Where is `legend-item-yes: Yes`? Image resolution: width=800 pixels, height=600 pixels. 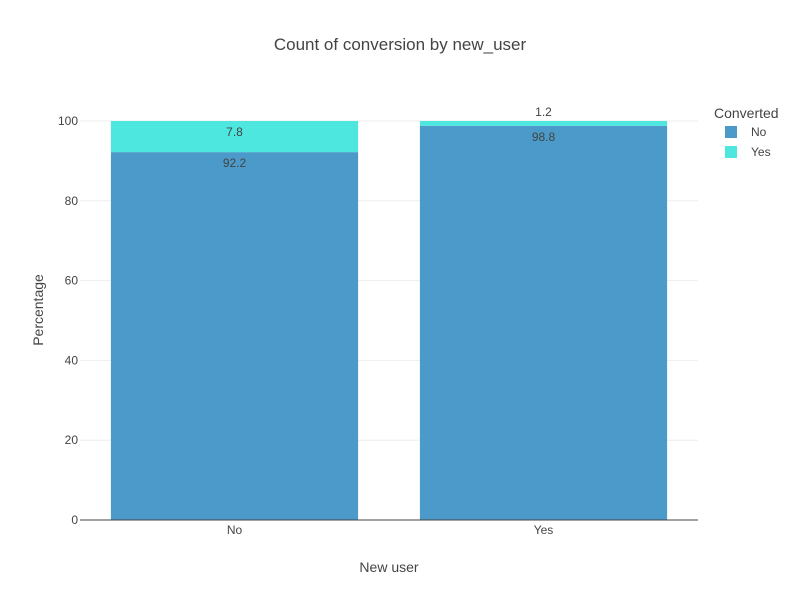
legend-item-yes: Yes is located at coordinates (748, 152).